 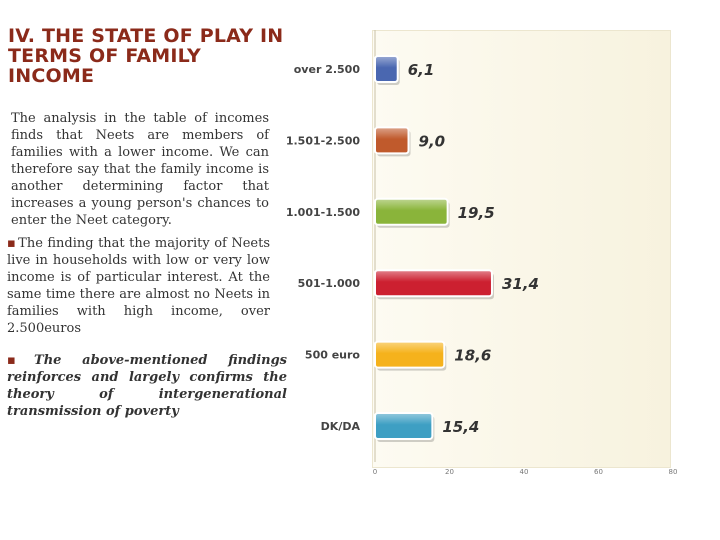 I want to click on category-label: DK/DA, so click(x=341, y=426).